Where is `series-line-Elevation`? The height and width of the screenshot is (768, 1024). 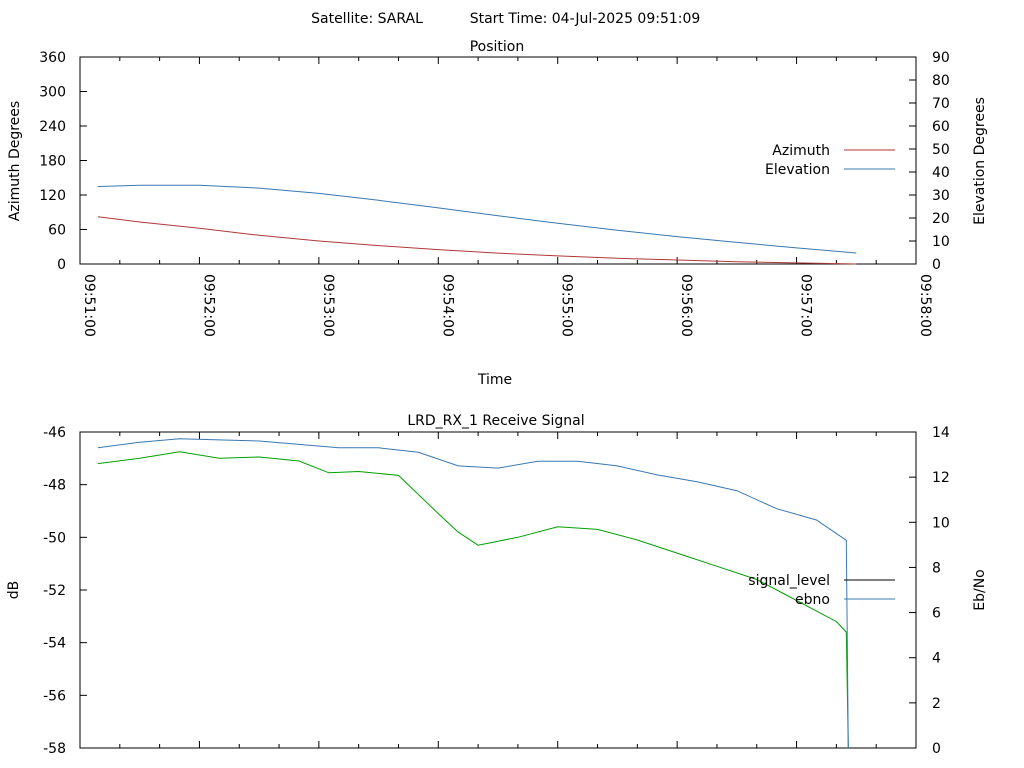 series-line-Elevation is located at coordinates (477, 219).